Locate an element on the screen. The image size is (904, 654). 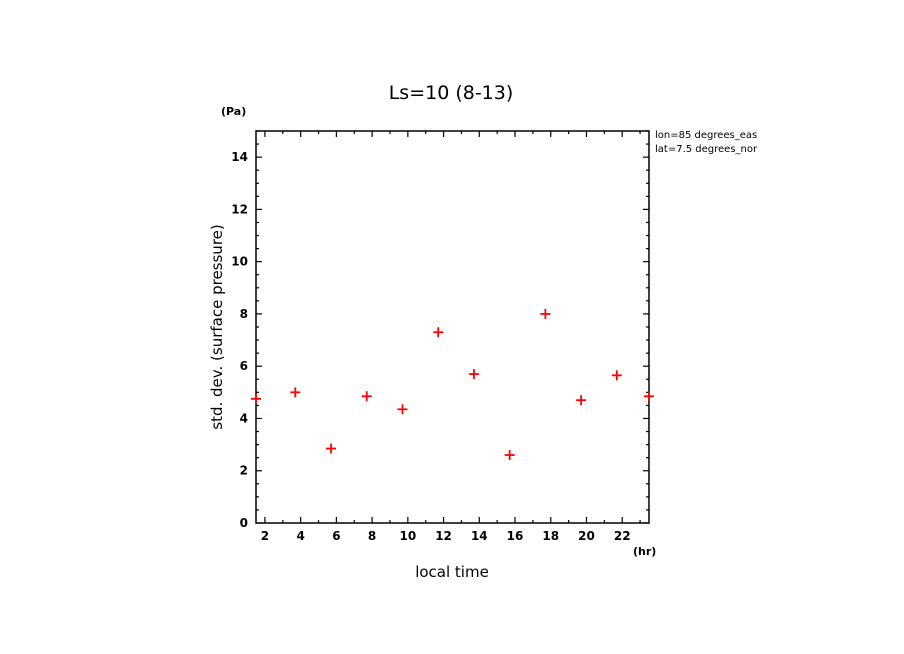
y-unit-label: (Pa) is located at coordinates (233, 111).